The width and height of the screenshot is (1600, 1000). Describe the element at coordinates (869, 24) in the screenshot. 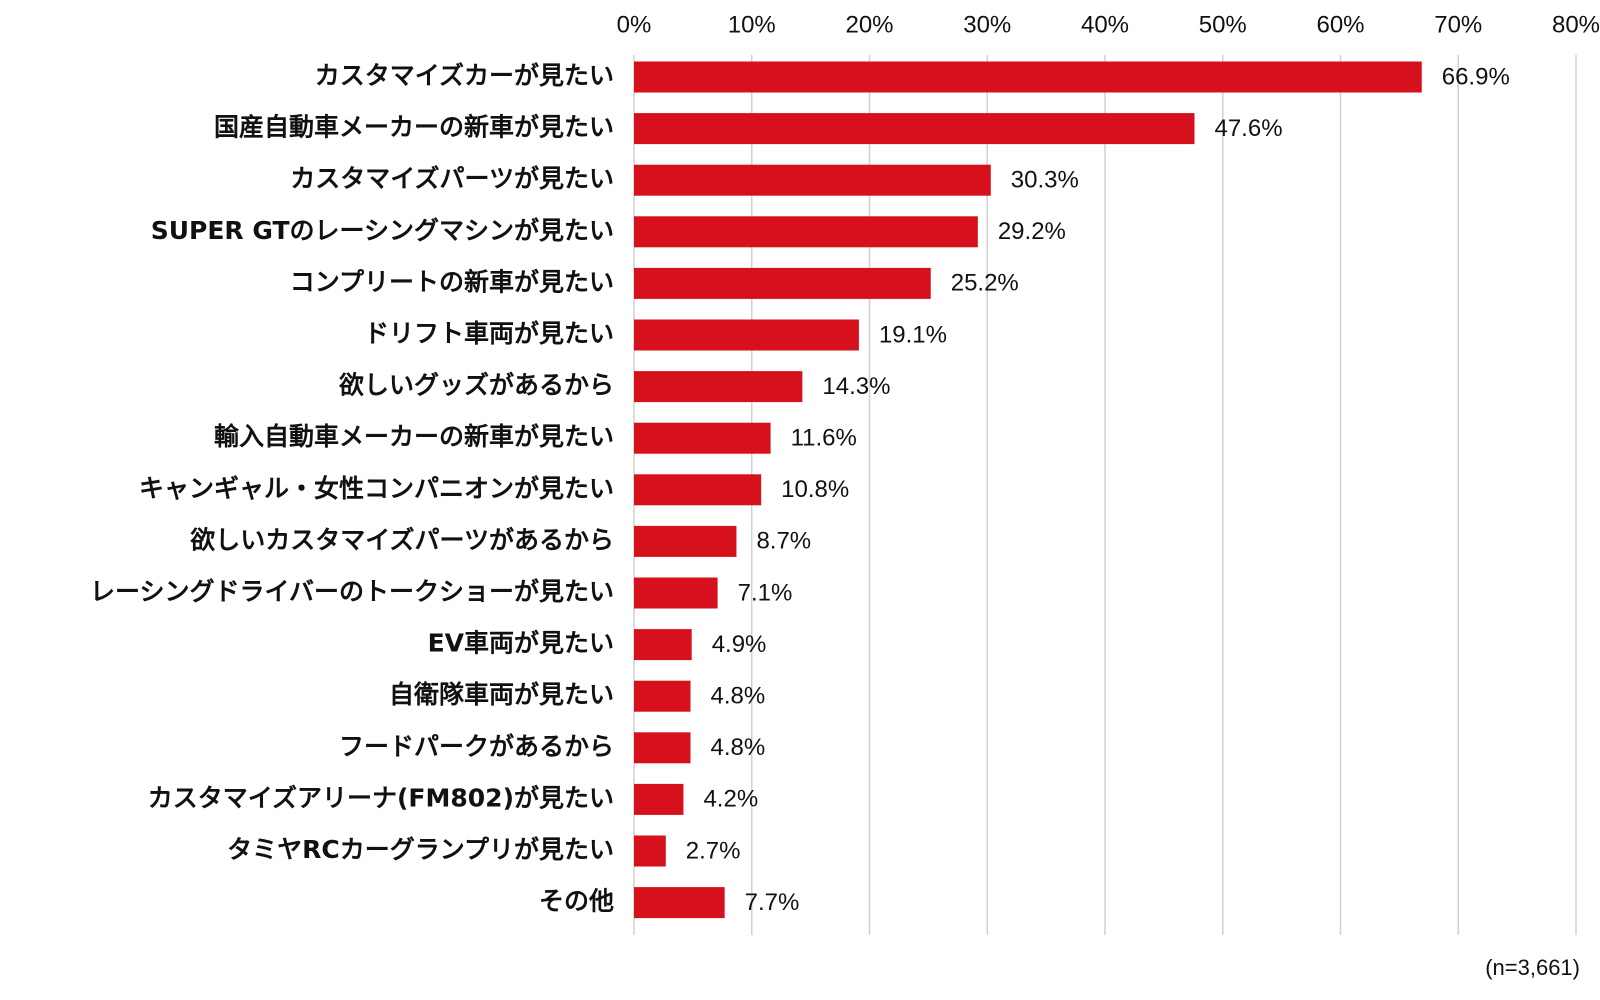

I see `x-tick-label: 20%` at that location.